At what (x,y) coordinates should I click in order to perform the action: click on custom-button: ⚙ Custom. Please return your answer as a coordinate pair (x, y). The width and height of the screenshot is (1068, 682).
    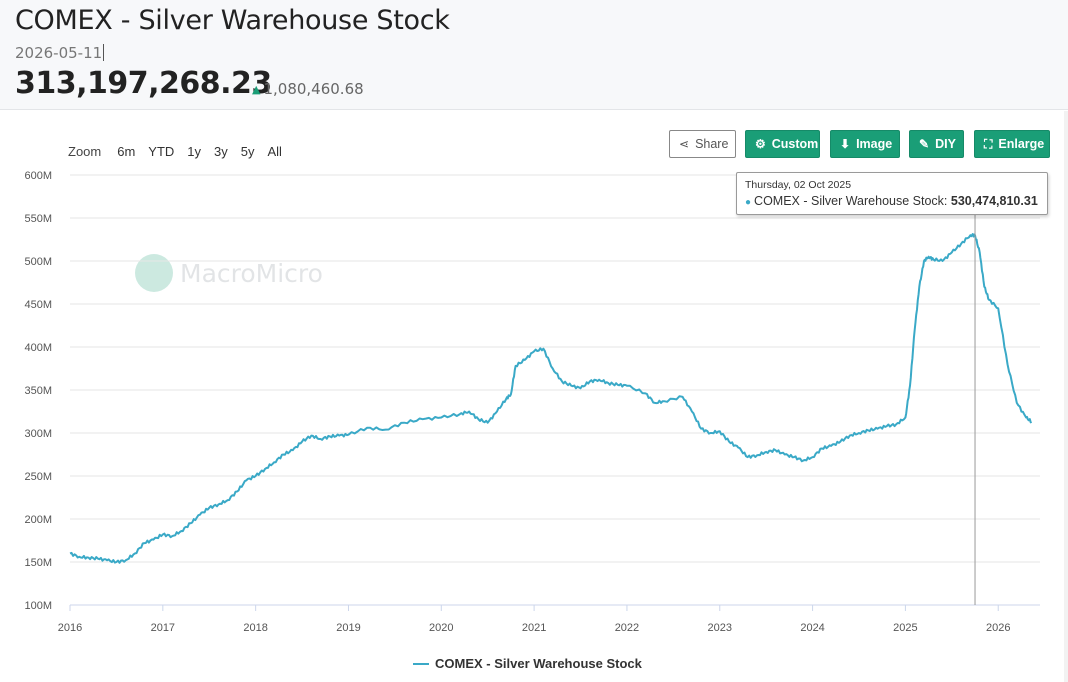
    Looking at the image, I should click on (782, 144).